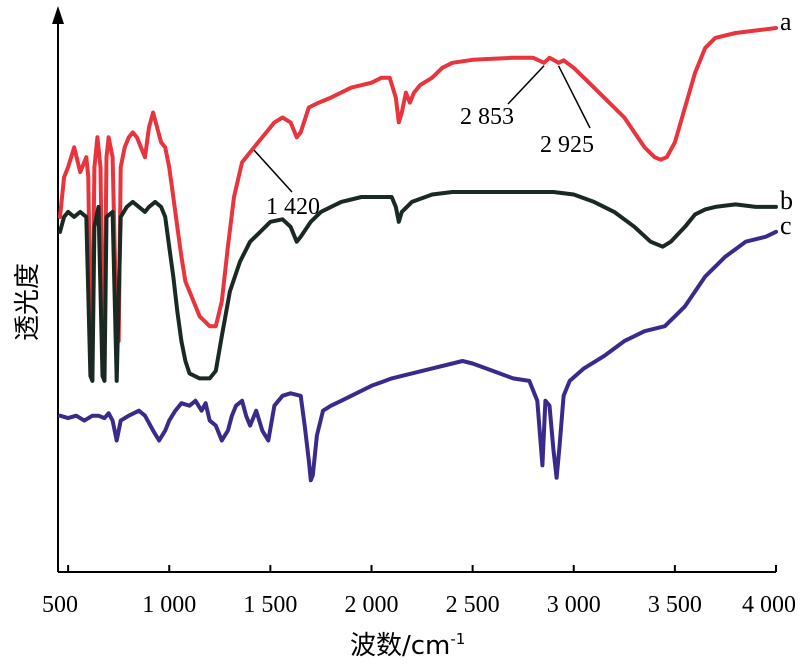  I want to click on series-labels: a bc, so click(786, 123).